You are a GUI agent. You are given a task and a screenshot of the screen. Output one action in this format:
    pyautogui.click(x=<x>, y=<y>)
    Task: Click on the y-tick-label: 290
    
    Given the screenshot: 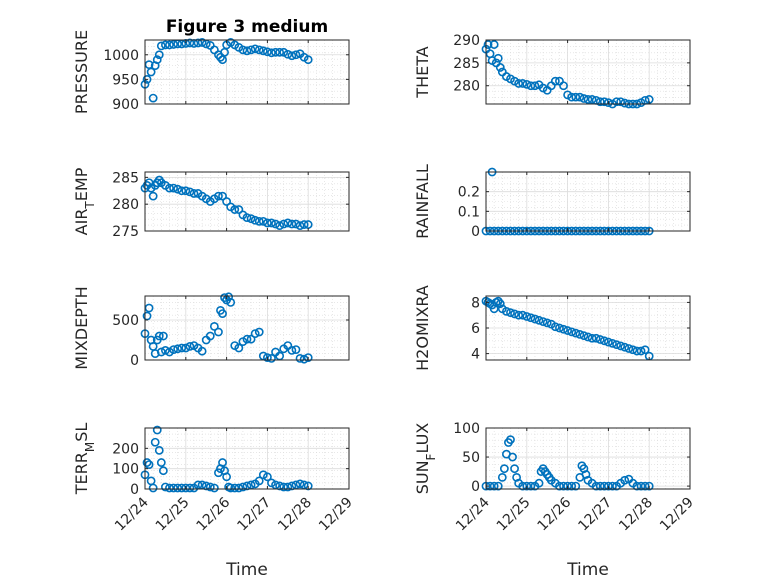 What is the action you would take?
    pyautogui.click(x=466, y=41)
    